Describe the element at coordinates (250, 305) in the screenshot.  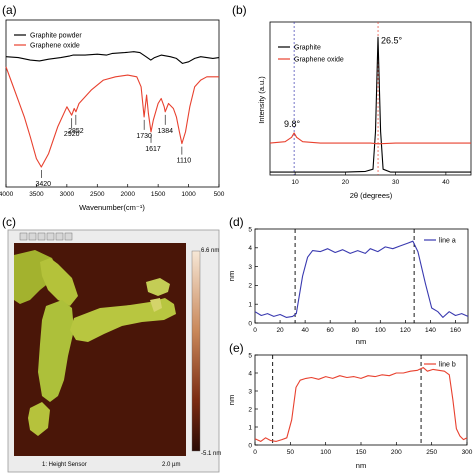
I see `y-tick-label-d-1: 1` at that location.